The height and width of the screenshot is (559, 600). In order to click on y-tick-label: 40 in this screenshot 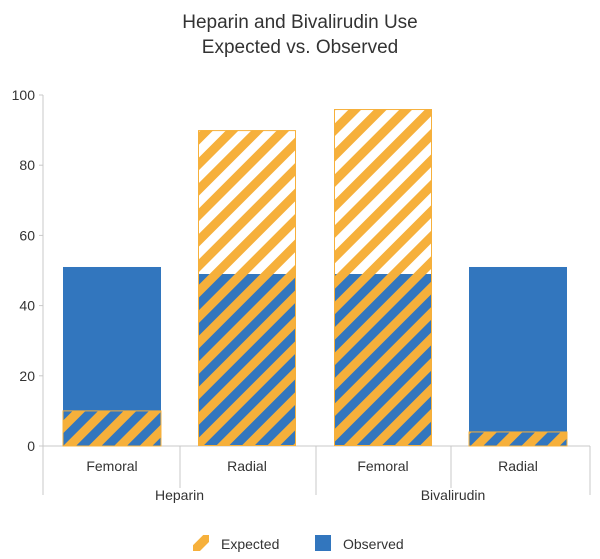, I will do `click(27, 306)`.